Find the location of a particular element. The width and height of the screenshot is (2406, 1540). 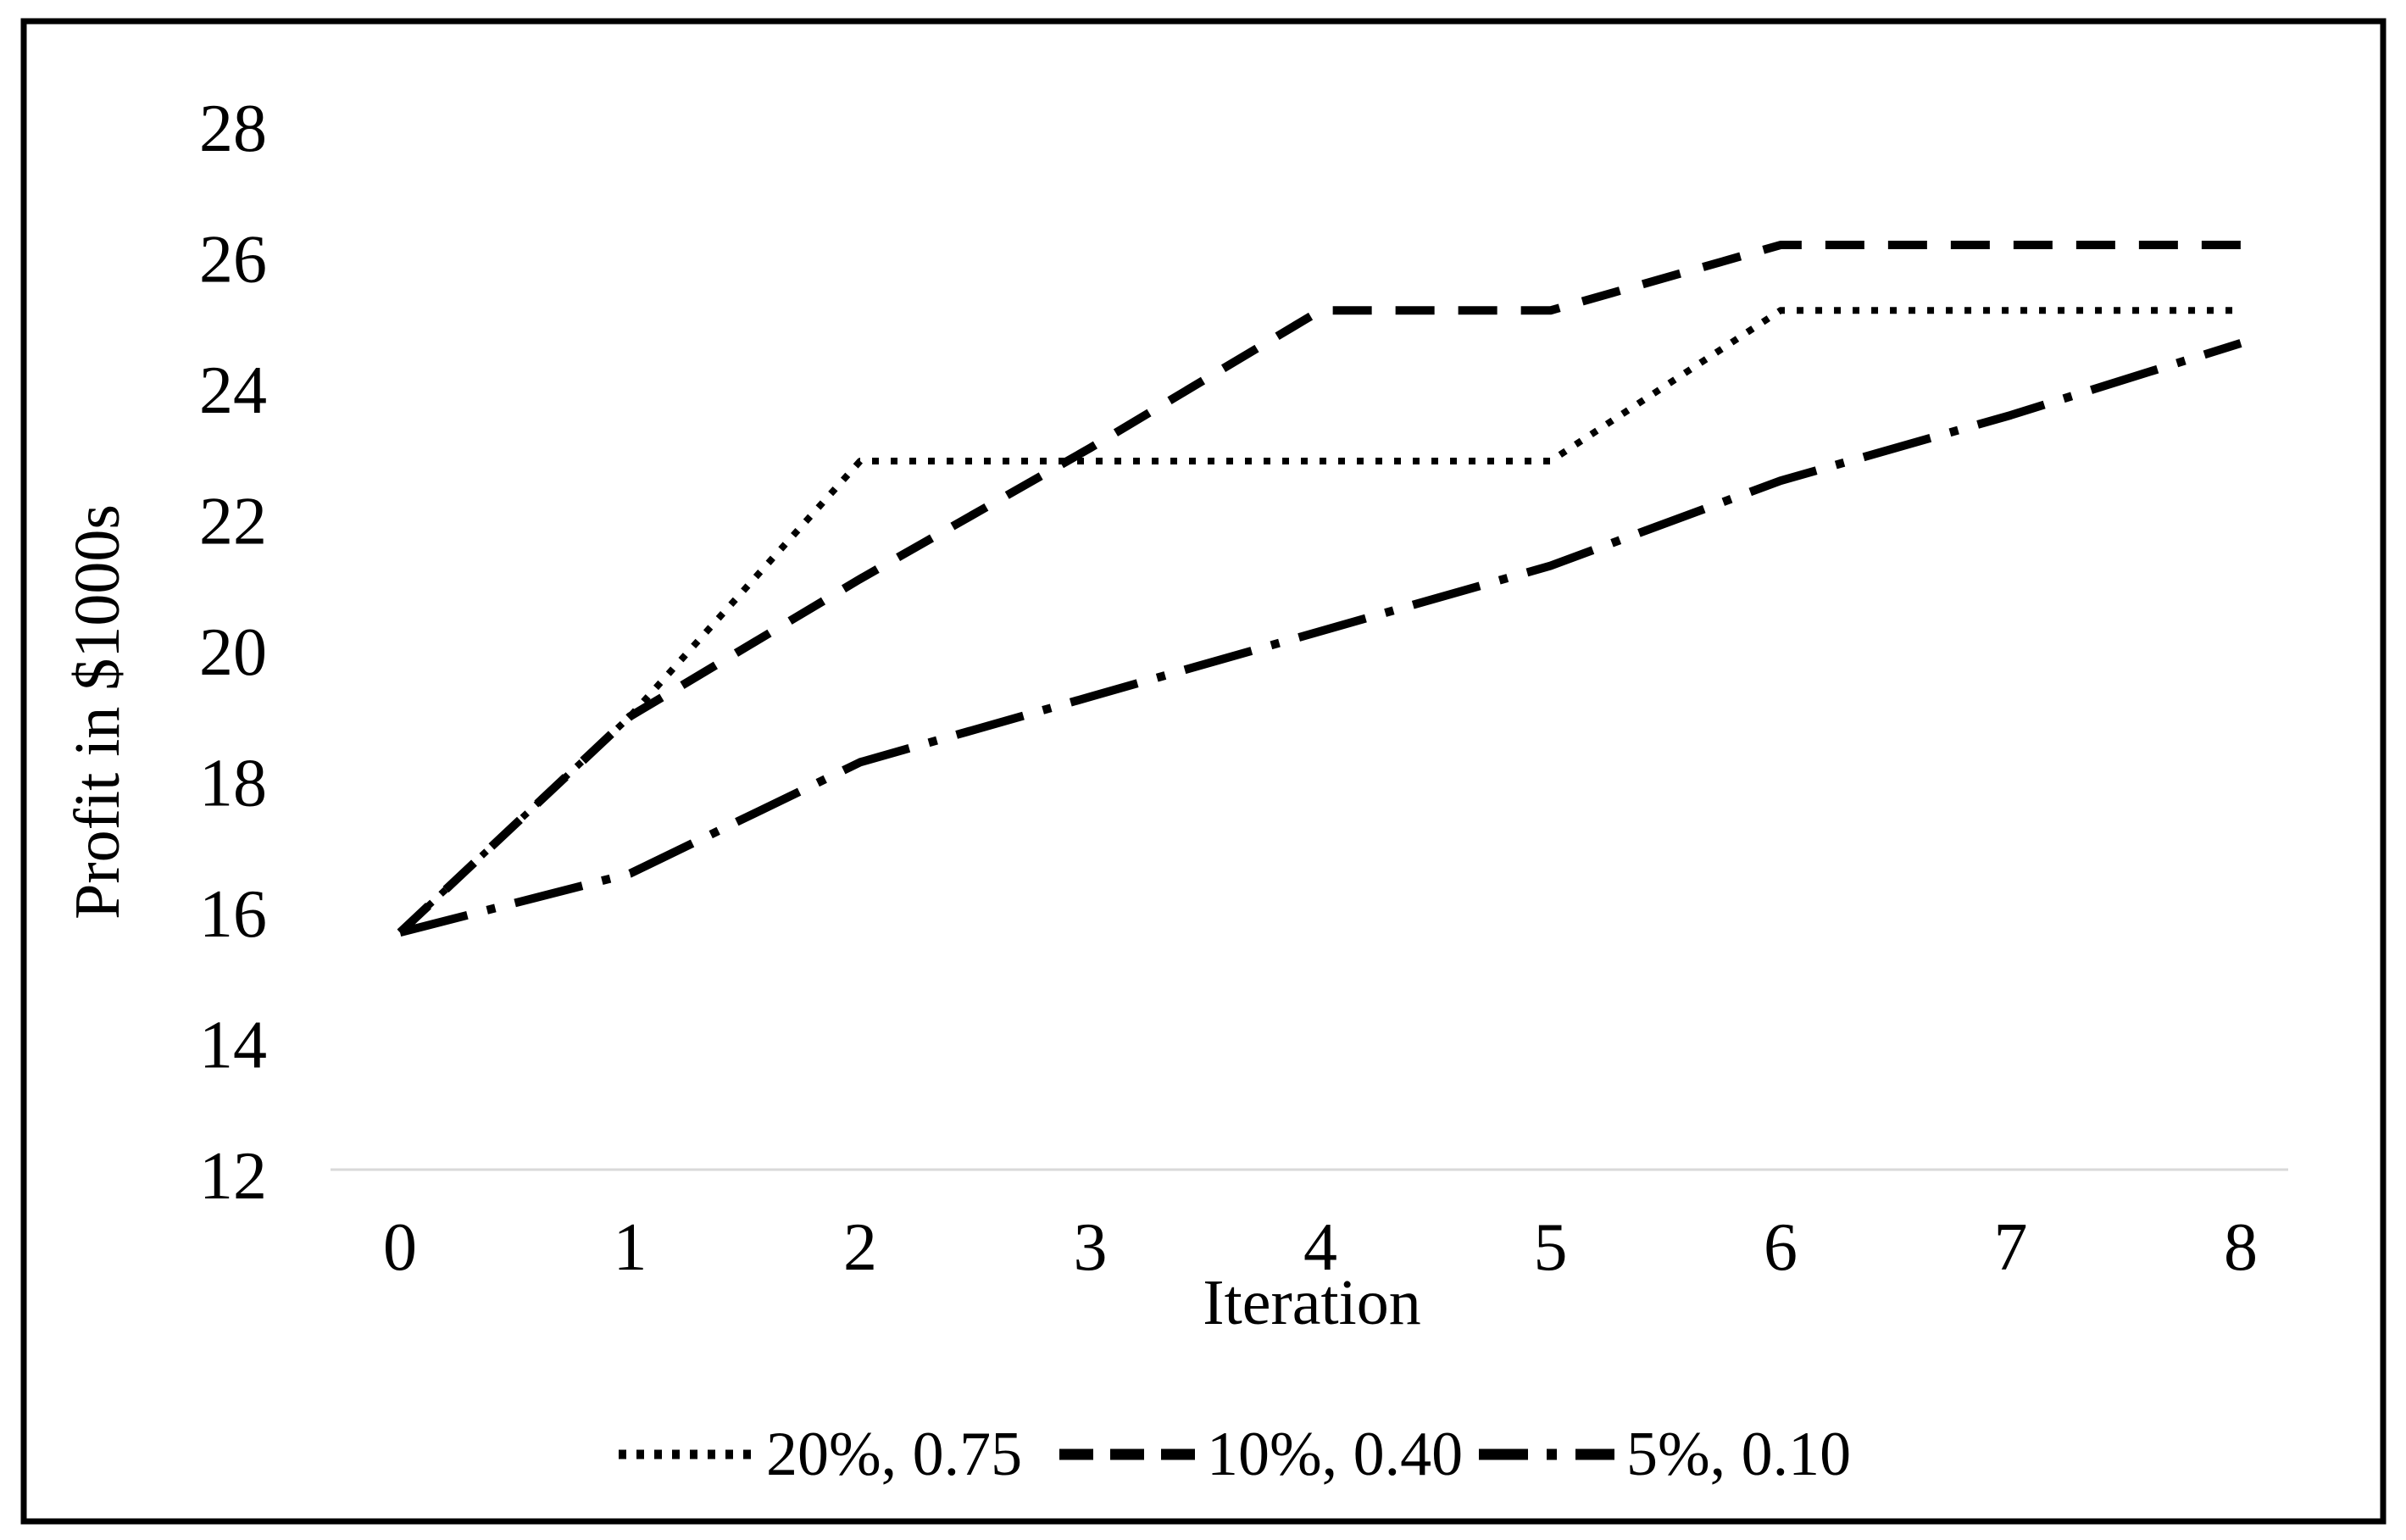

y-tick-label: 18 is located at coordinates (233, 784).